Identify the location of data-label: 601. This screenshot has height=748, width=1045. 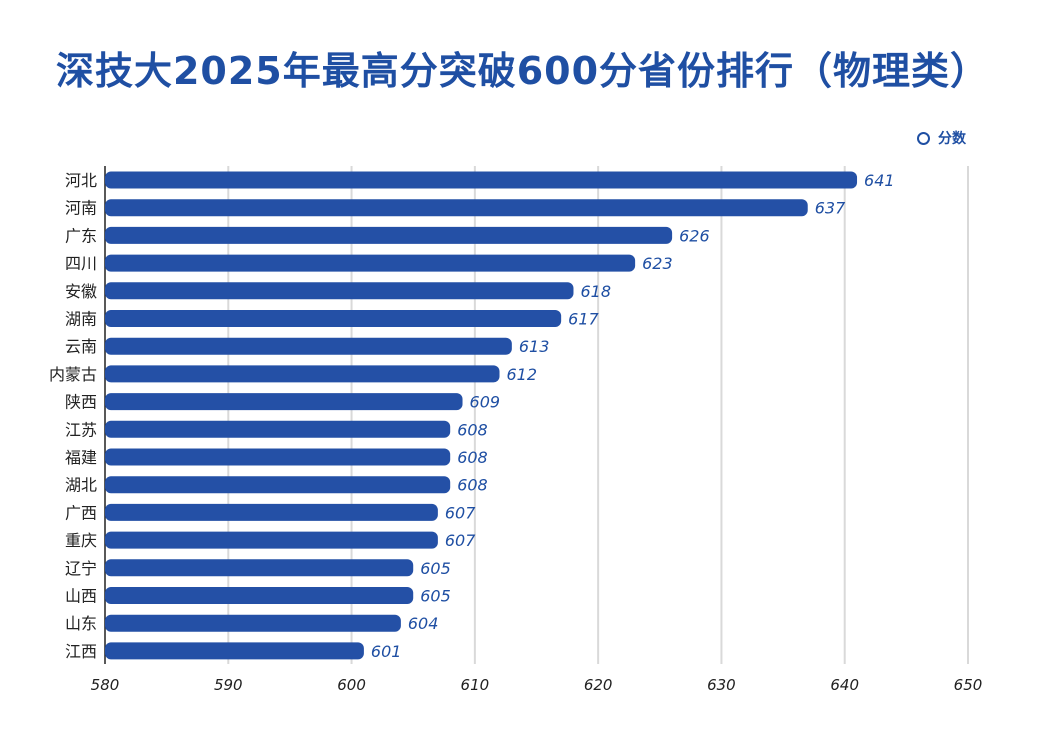
(386, 651).